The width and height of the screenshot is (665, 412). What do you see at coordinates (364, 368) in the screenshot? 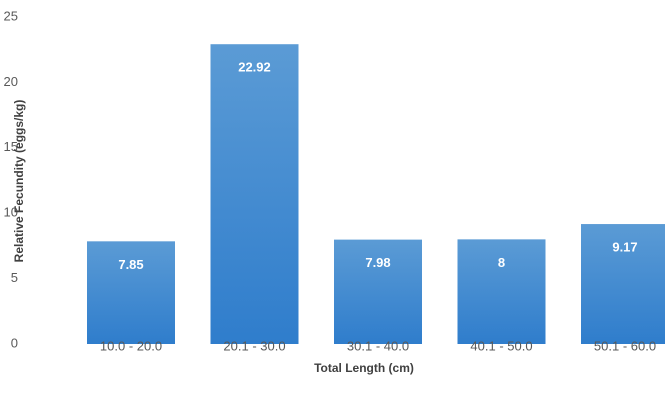
I see `x-axis-title: Total Length (cm)` at bounding box center [364, 368].